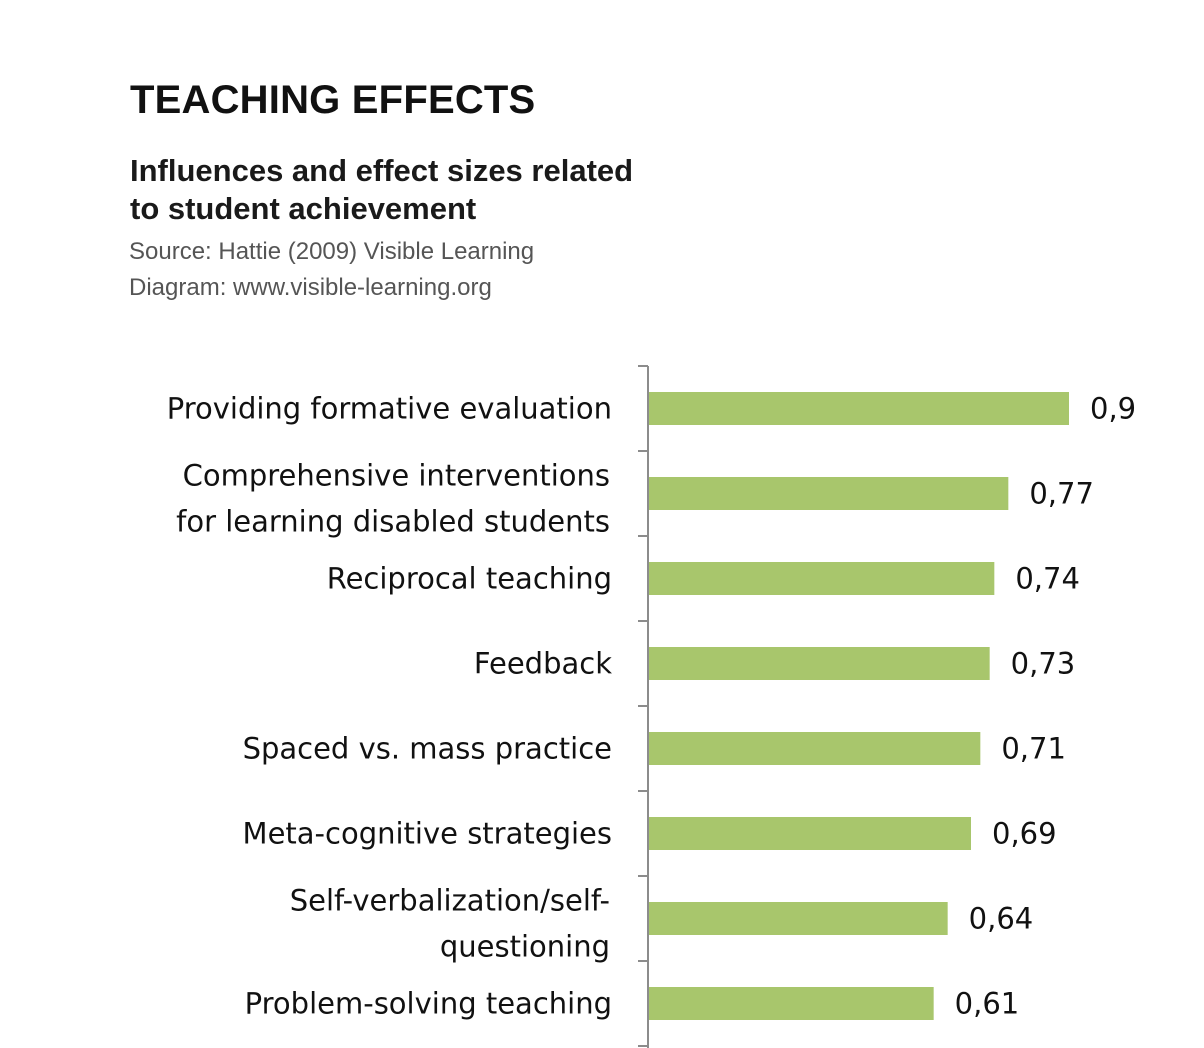 Image resolution: width=1204 pixels, height=1048 pixels. Describe the element at coordinates (1061, 494) in the screenshot. I see `value-label: 0,77` at that location.